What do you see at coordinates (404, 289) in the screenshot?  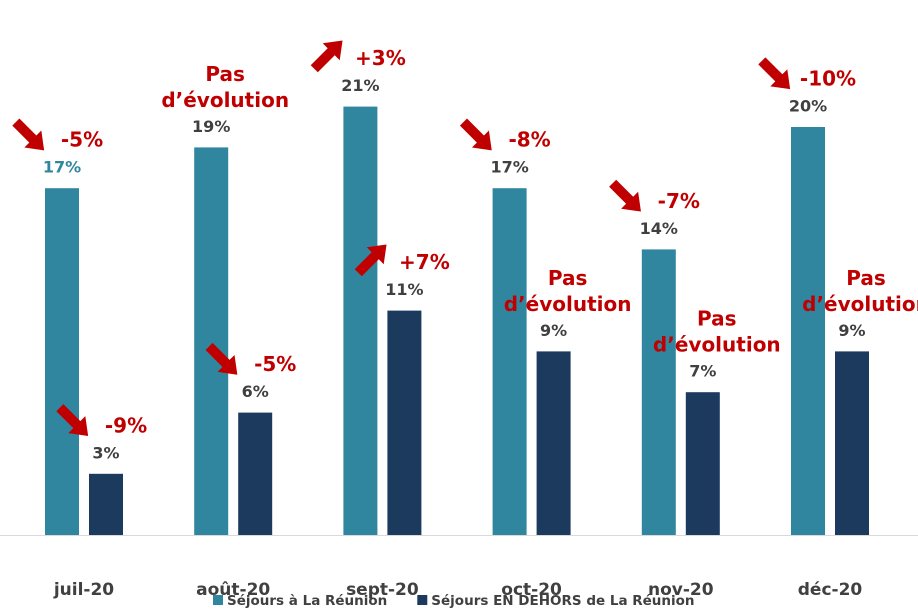 I see `value-label: 11%` at bounding box center [404, 289].